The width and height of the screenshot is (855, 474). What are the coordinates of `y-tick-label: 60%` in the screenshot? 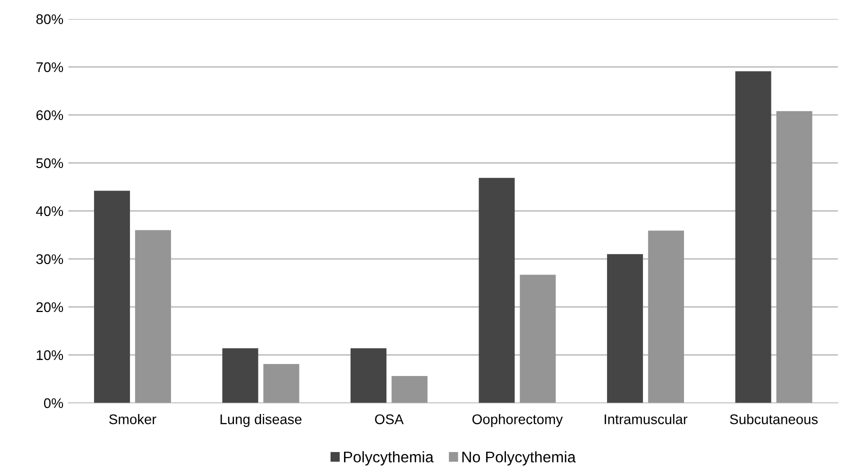 It's located at (50, 115).